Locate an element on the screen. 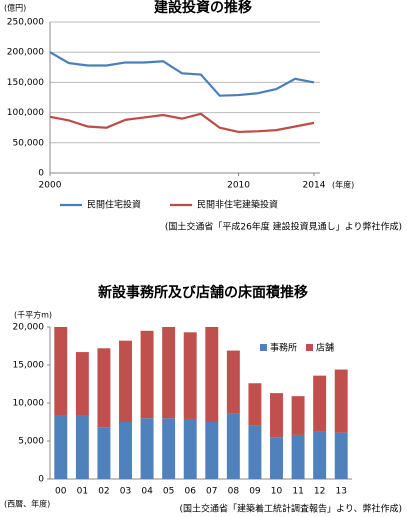 The width and height of the screenshot is (407, 517). source-note: (国土交通省「建築着工統計調査報告」より、弊社作成) is located at coordinates (291, 509).